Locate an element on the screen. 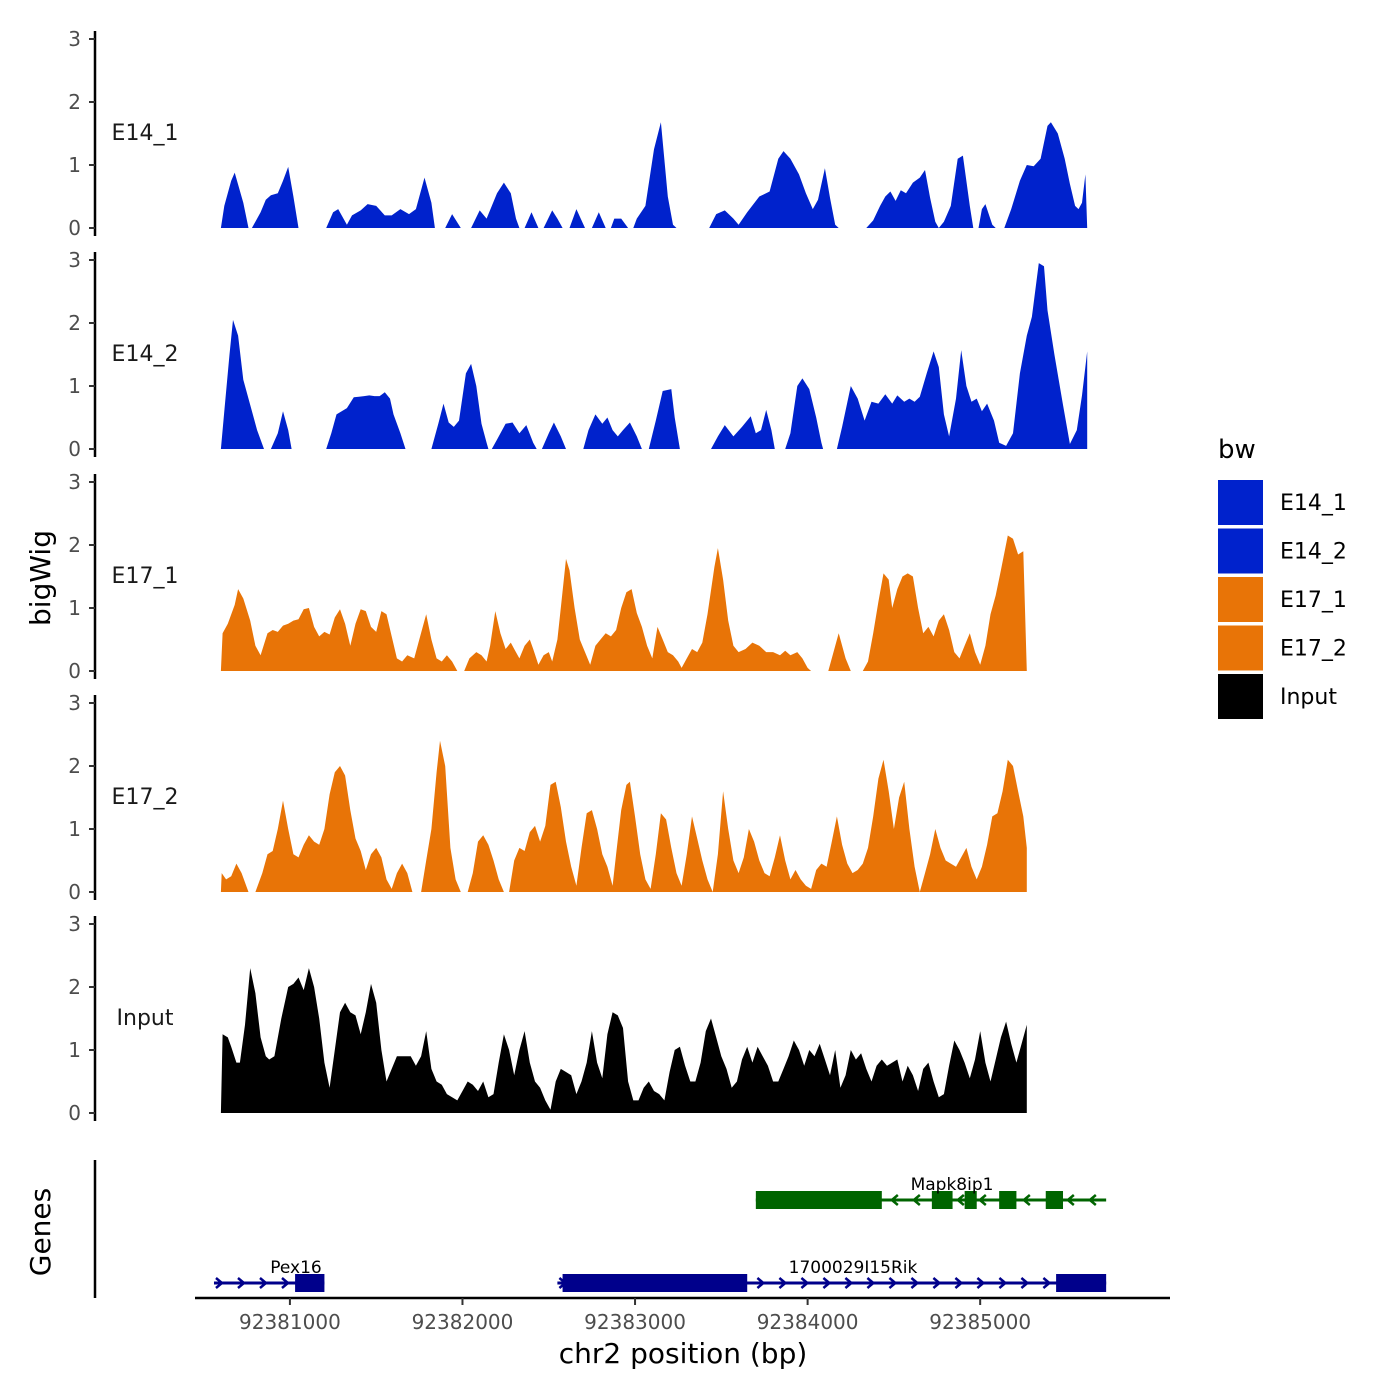 The width and height of the screenshot is (1400, 1400). legend-entry-E14_1: E14_1 is located at coordinates (1282, 502).